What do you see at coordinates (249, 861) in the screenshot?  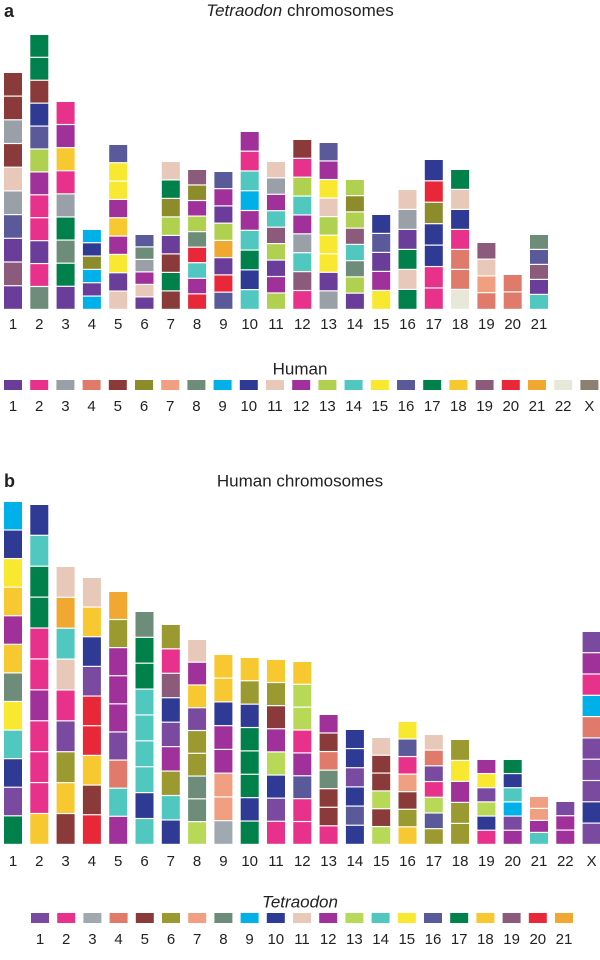 I see `chromosome-label: 10` at bounding box center [249, 861].